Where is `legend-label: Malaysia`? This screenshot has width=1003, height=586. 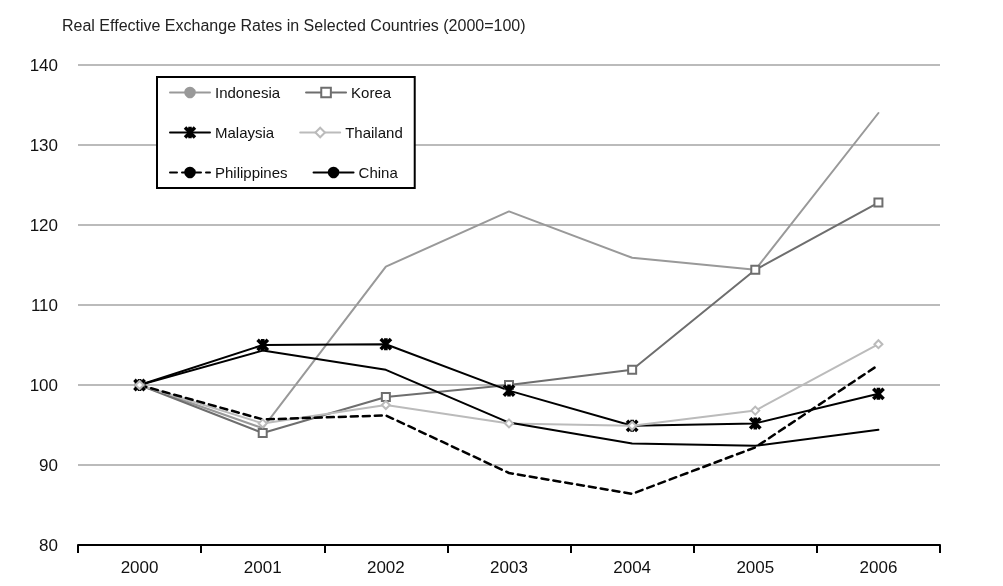 legend-label: Malaysia is located at coordinates (245, 132).